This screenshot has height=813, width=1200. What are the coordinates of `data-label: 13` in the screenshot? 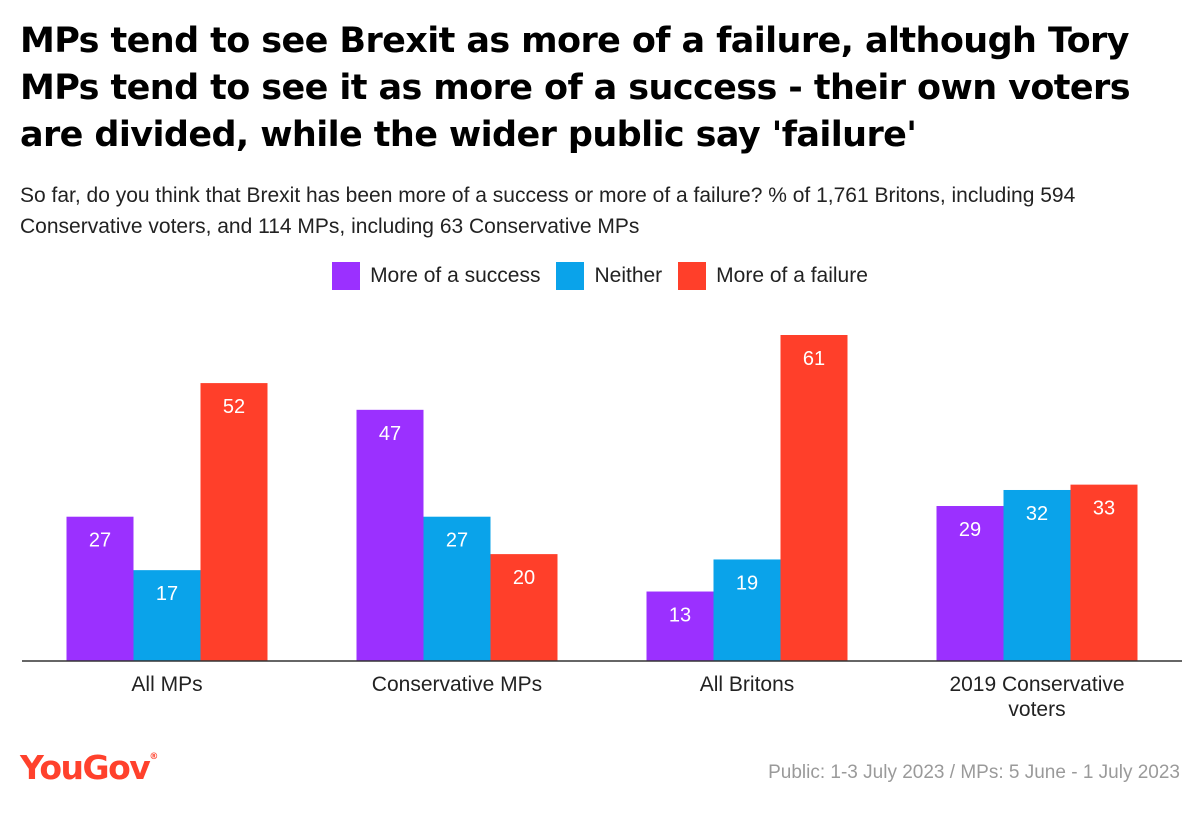 It's located at (680, 616).